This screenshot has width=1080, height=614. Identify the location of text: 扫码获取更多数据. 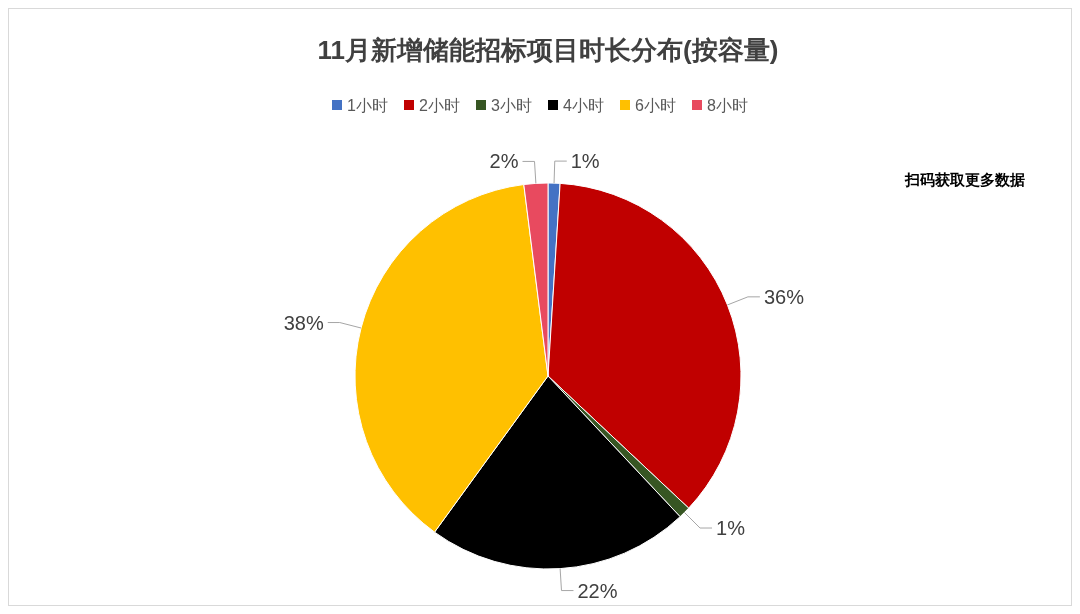
(964, 180).